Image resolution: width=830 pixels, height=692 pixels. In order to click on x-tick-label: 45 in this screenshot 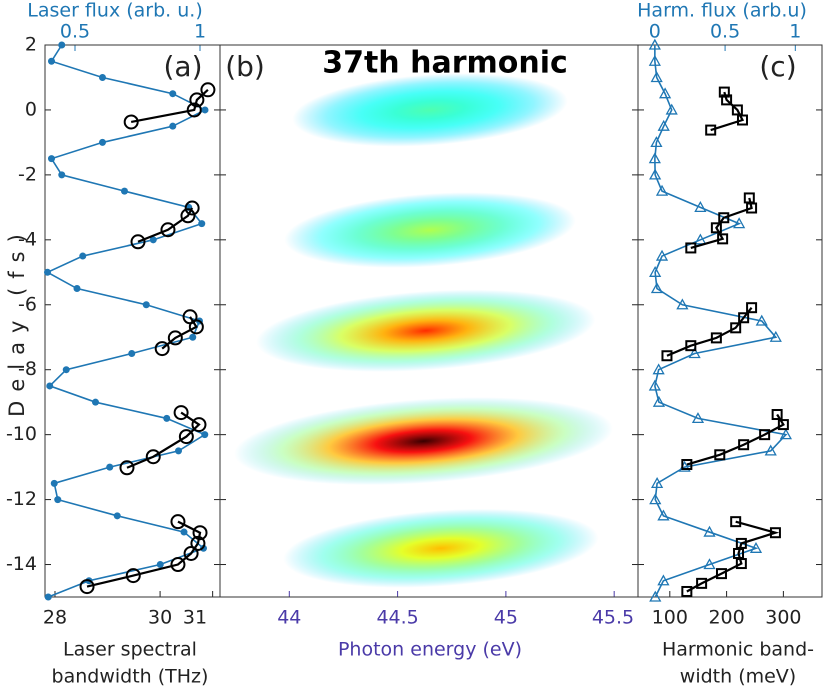, I will do `click(506, 618)`.